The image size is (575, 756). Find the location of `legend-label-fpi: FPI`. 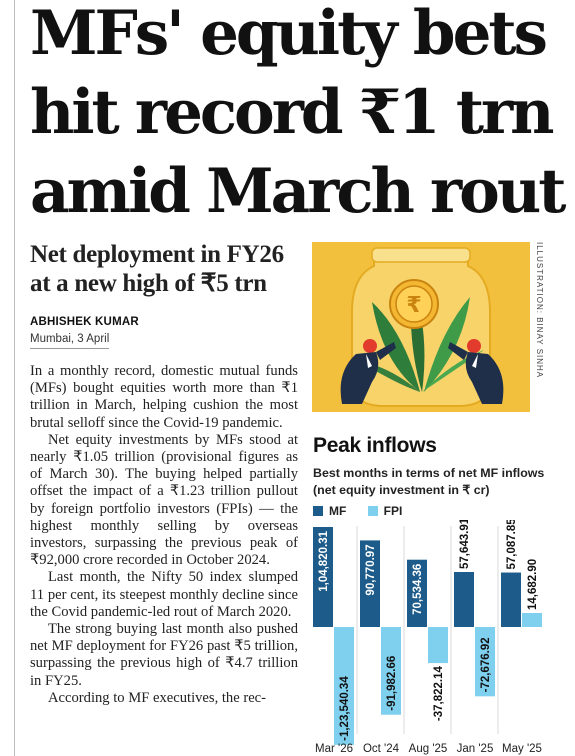

legend-label-fpi: FPI is located at coordinates (393, 511).